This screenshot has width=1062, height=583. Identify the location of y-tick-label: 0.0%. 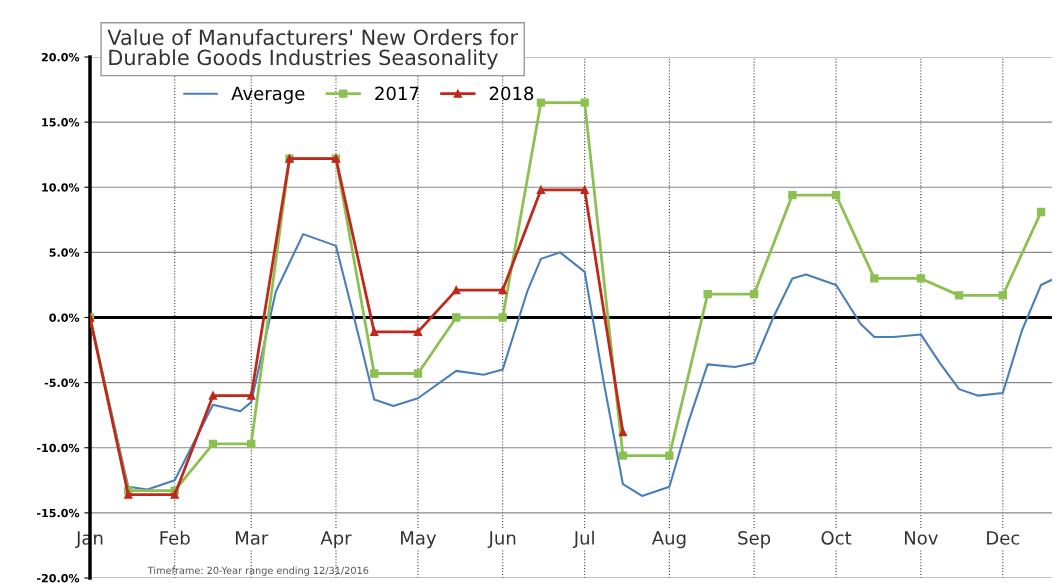
(64, 317).